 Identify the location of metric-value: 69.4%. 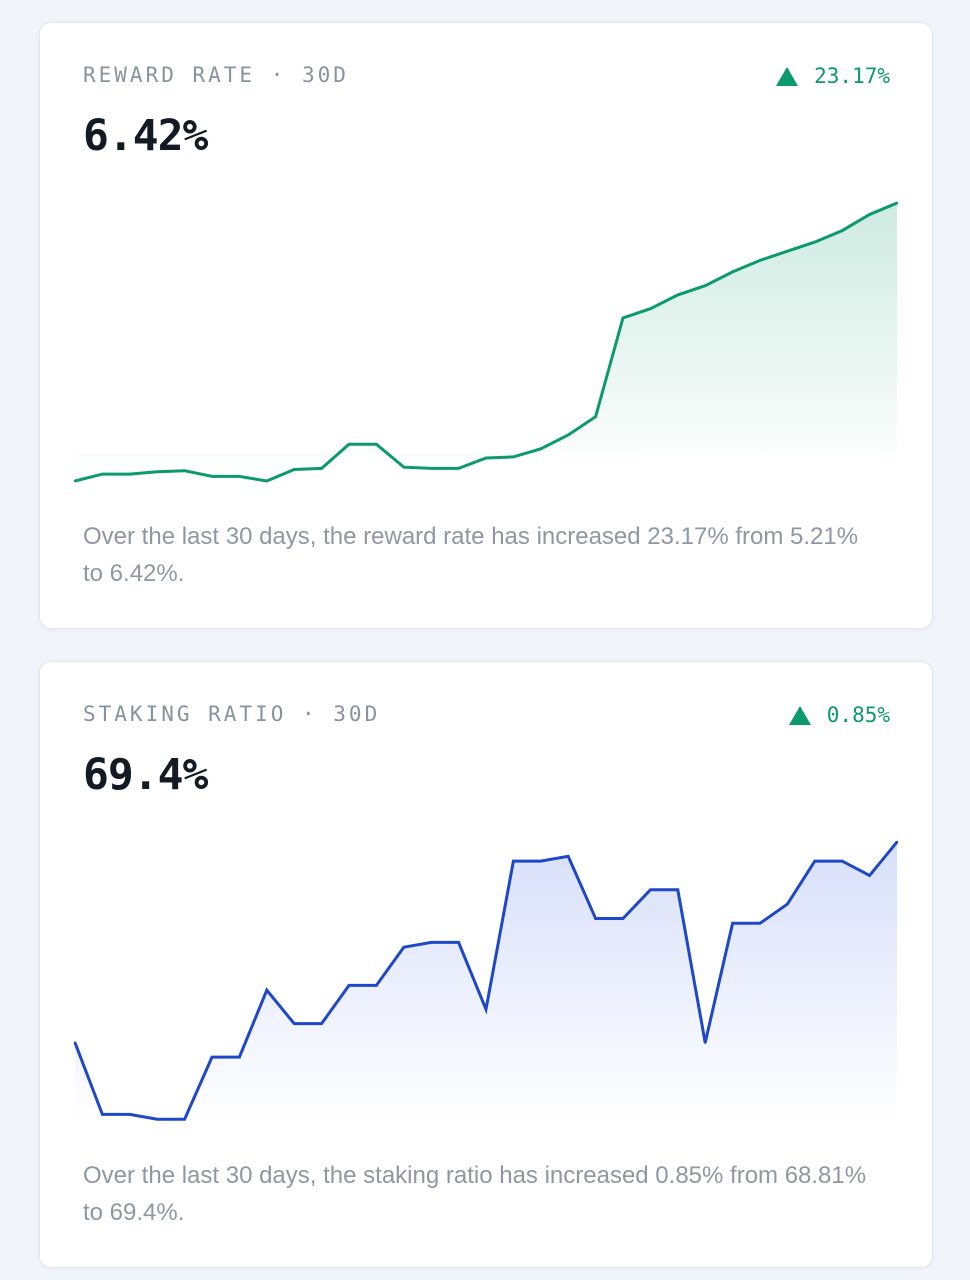
(145, 775).